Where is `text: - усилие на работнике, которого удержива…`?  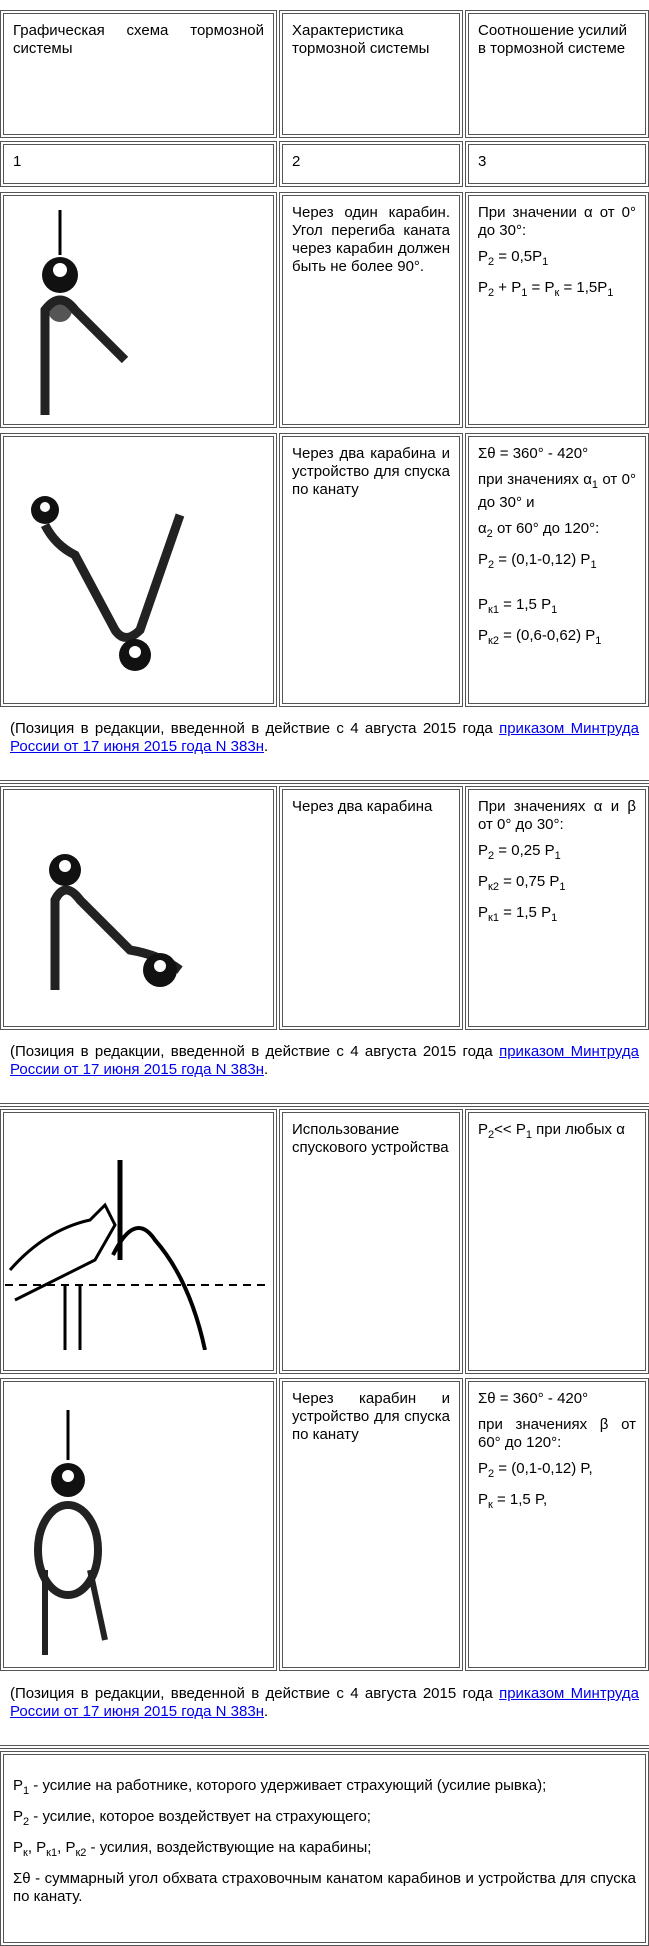
text: - усилие на работнике, которого удержива… is located at coordinates (288, 1785).